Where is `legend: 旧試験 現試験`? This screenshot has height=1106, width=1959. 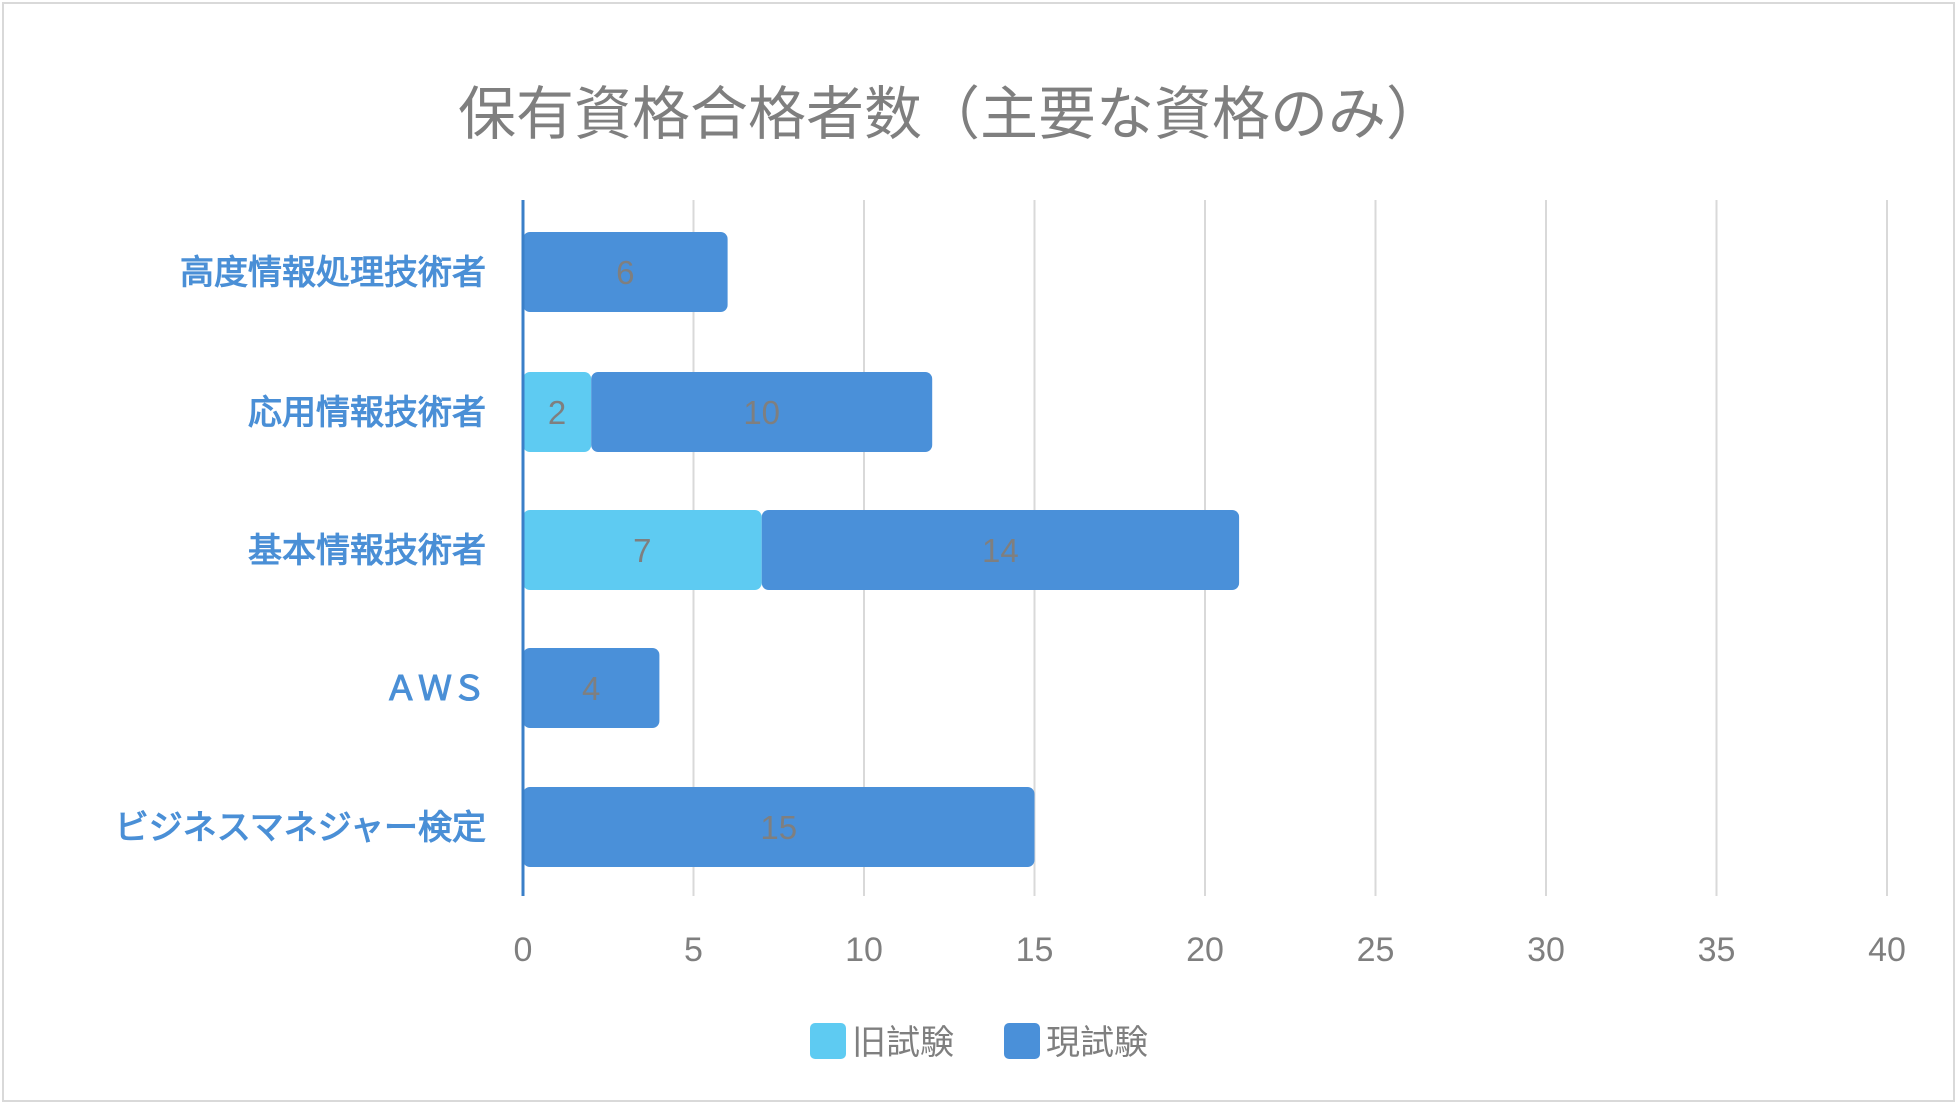
legend: 旧試験 現試験 is located at coordinates (979, 1043).